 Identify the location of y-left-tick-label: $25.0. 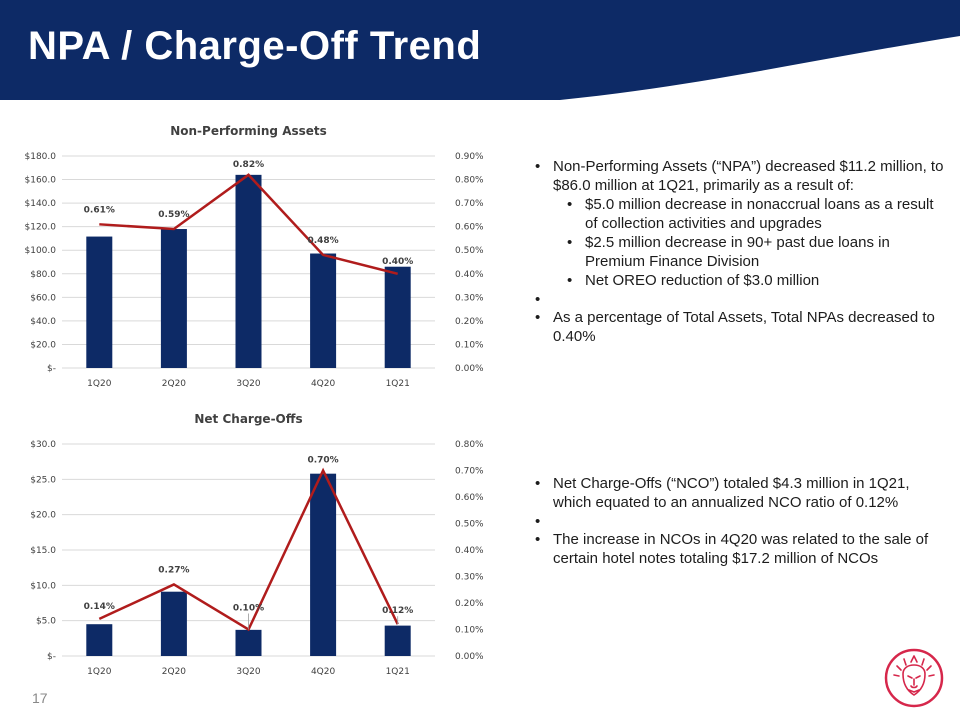
(43, 480).